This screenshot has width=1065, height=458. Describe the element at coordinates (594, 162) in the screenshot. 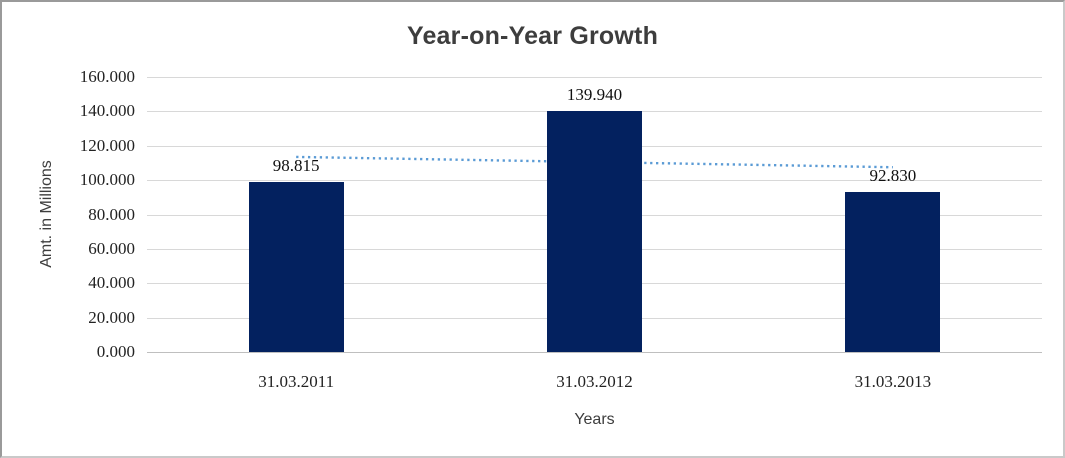

I see `trendline` at that location.